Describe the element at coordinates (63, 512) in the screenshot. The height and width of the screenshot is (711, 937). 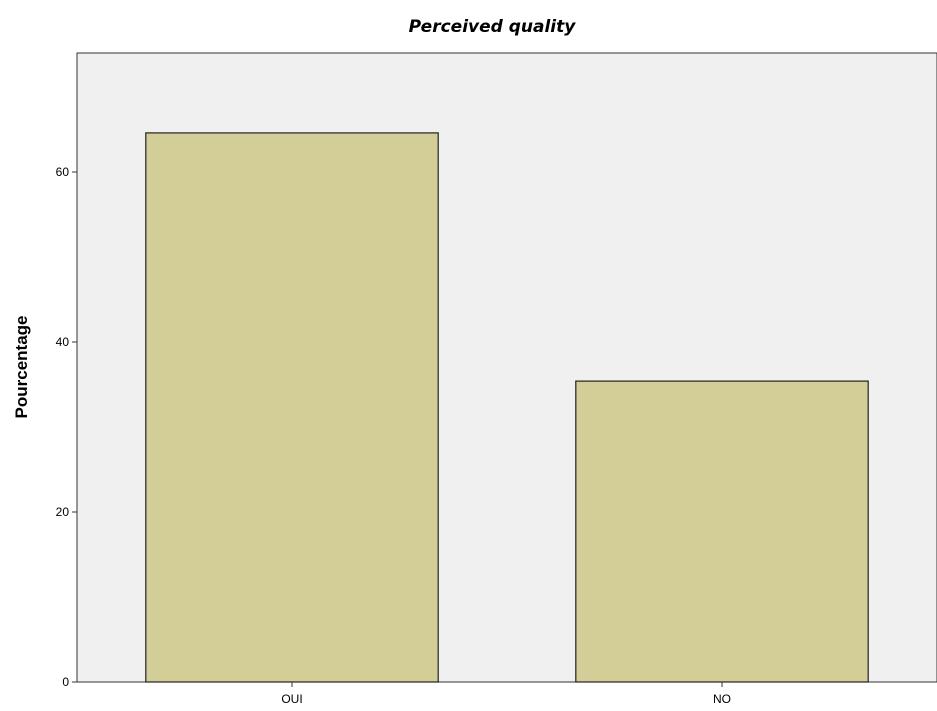
I see `y-tick-label: 20` at that location.